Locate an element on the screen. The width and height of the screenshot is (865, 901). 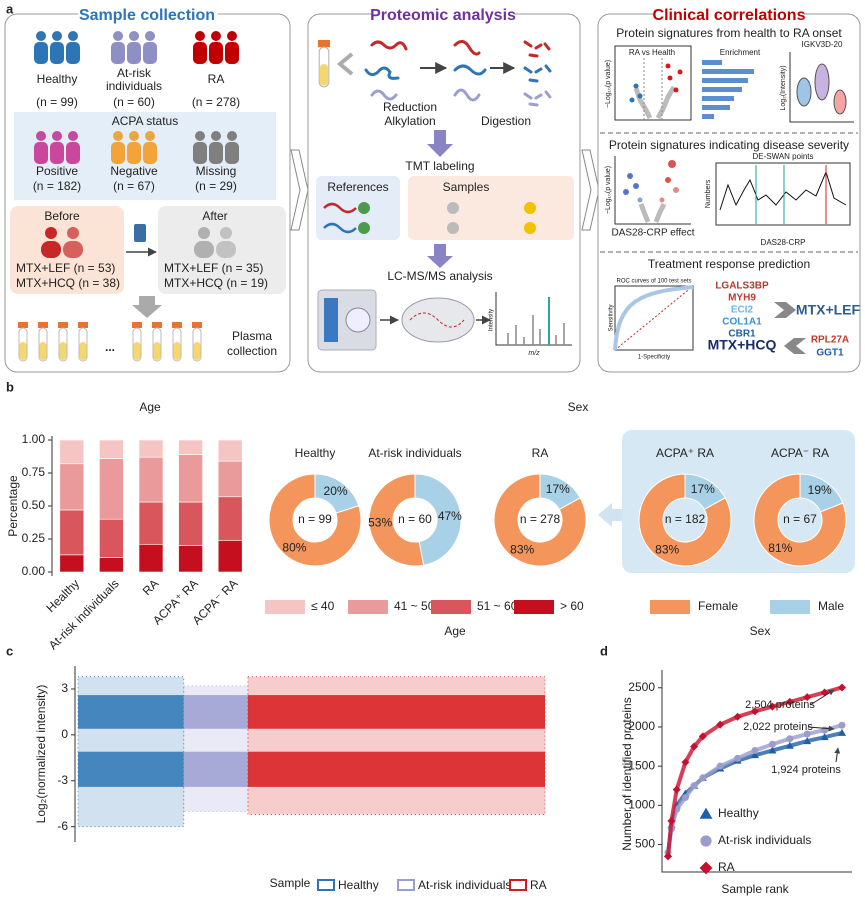
plasma-label: collection is located at coordinates (252, 351).